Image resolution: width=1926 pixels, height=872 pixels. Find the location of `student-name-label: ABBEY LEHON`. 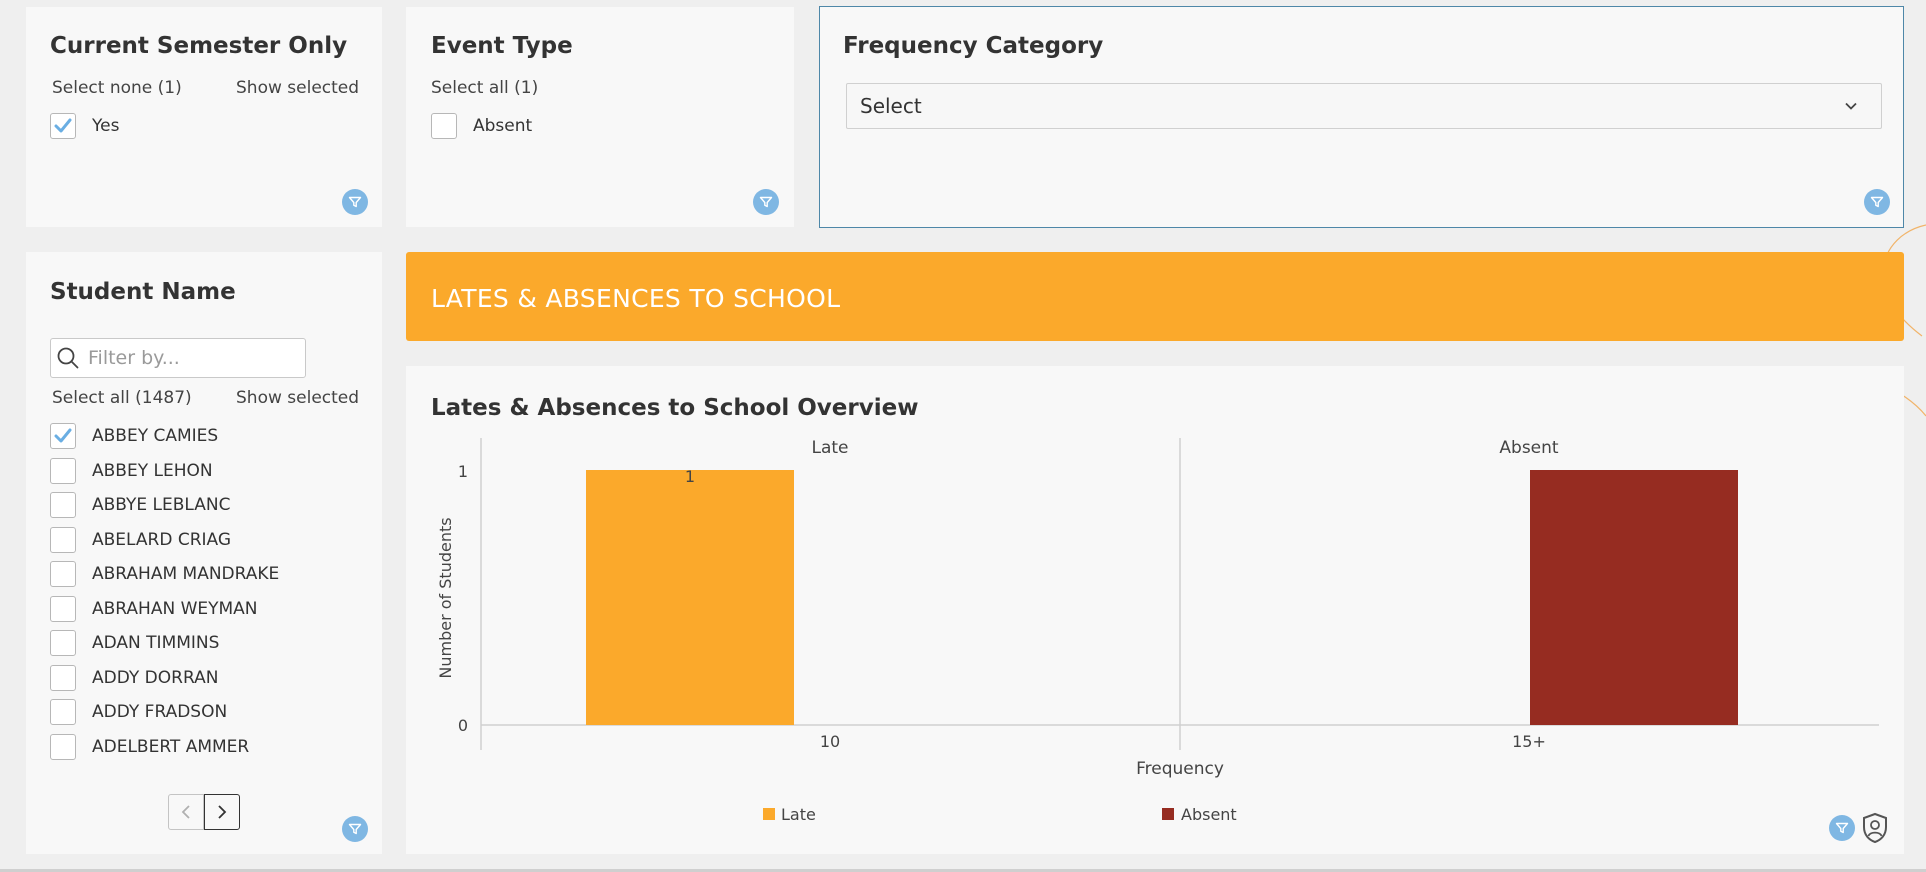

student-name-label: ABBEY LEHON is located at coordinates (152, 471).